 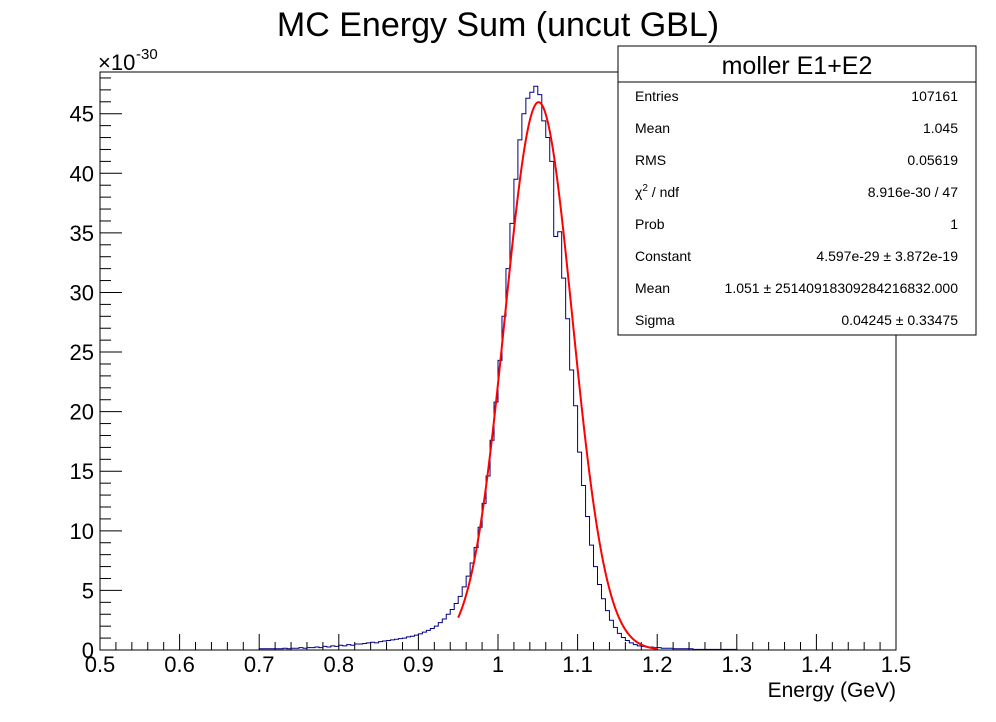 What do you see at coordinates (82, 352) in the screenshot?
I see `y-tick-label: 25` at bounding box center [82, 352].